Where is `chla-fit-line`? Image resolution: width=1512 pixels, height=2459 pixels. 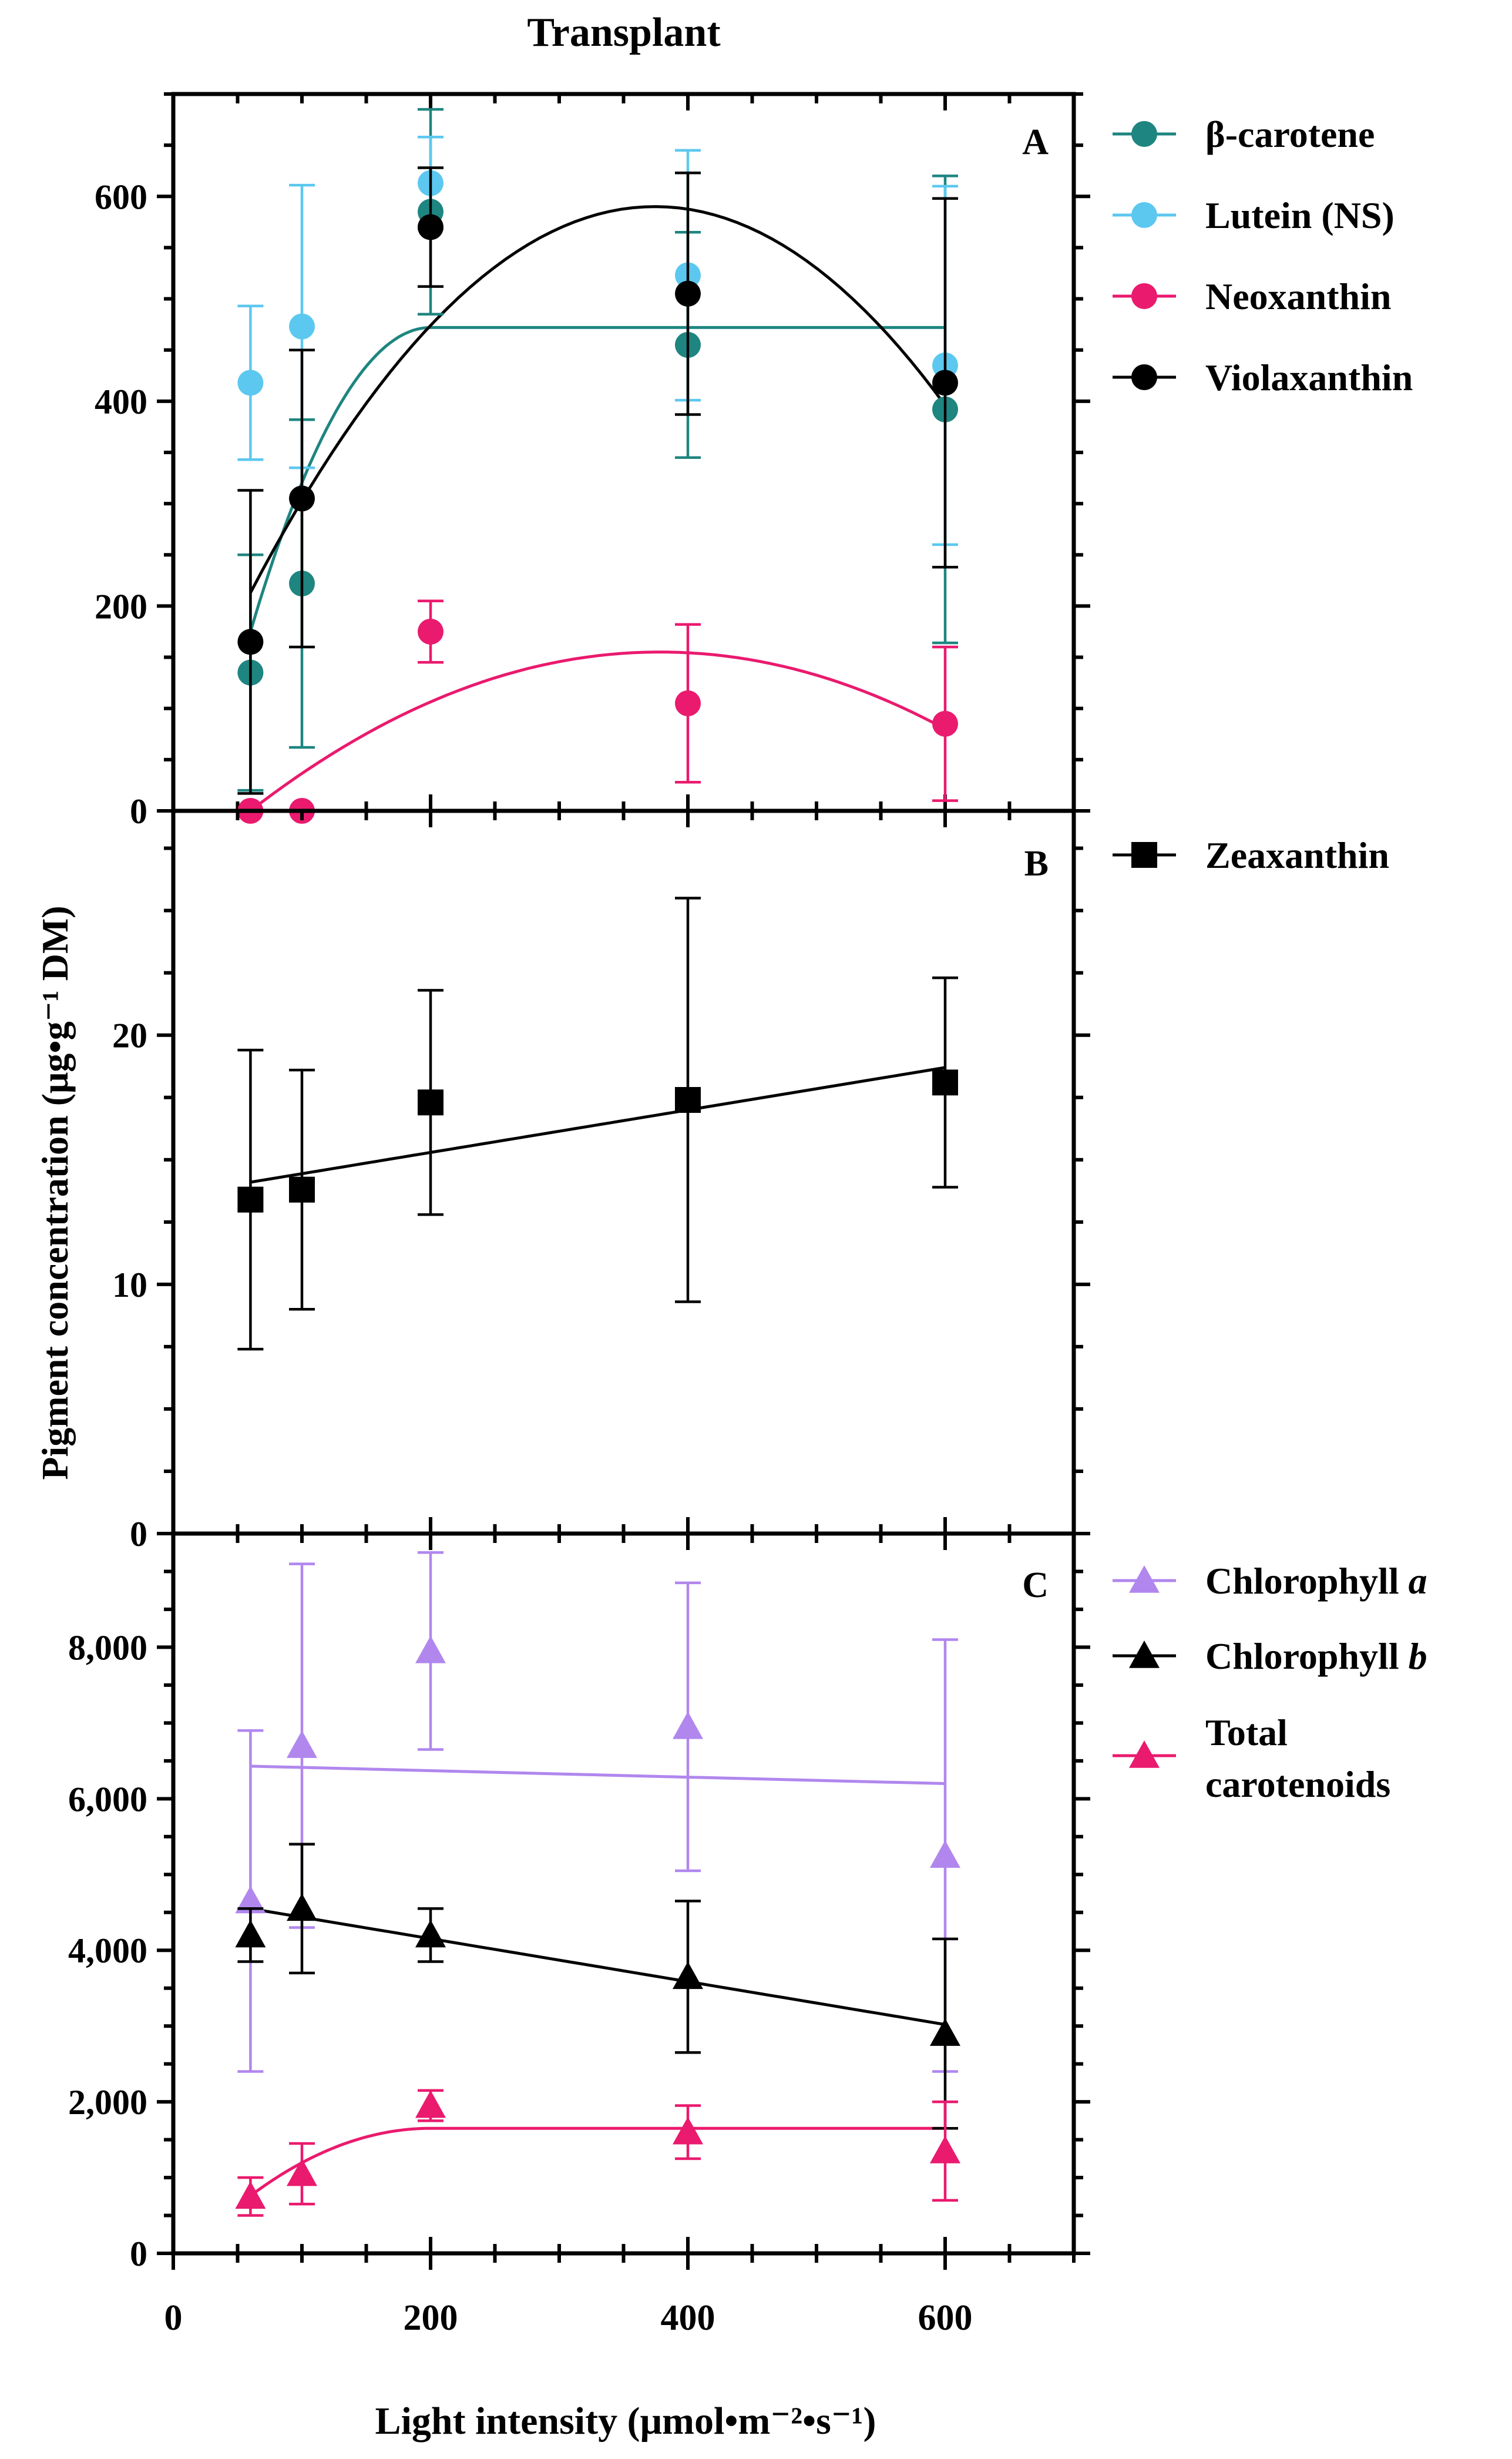
chla-fit-line is located at coordinates (598, 1775).